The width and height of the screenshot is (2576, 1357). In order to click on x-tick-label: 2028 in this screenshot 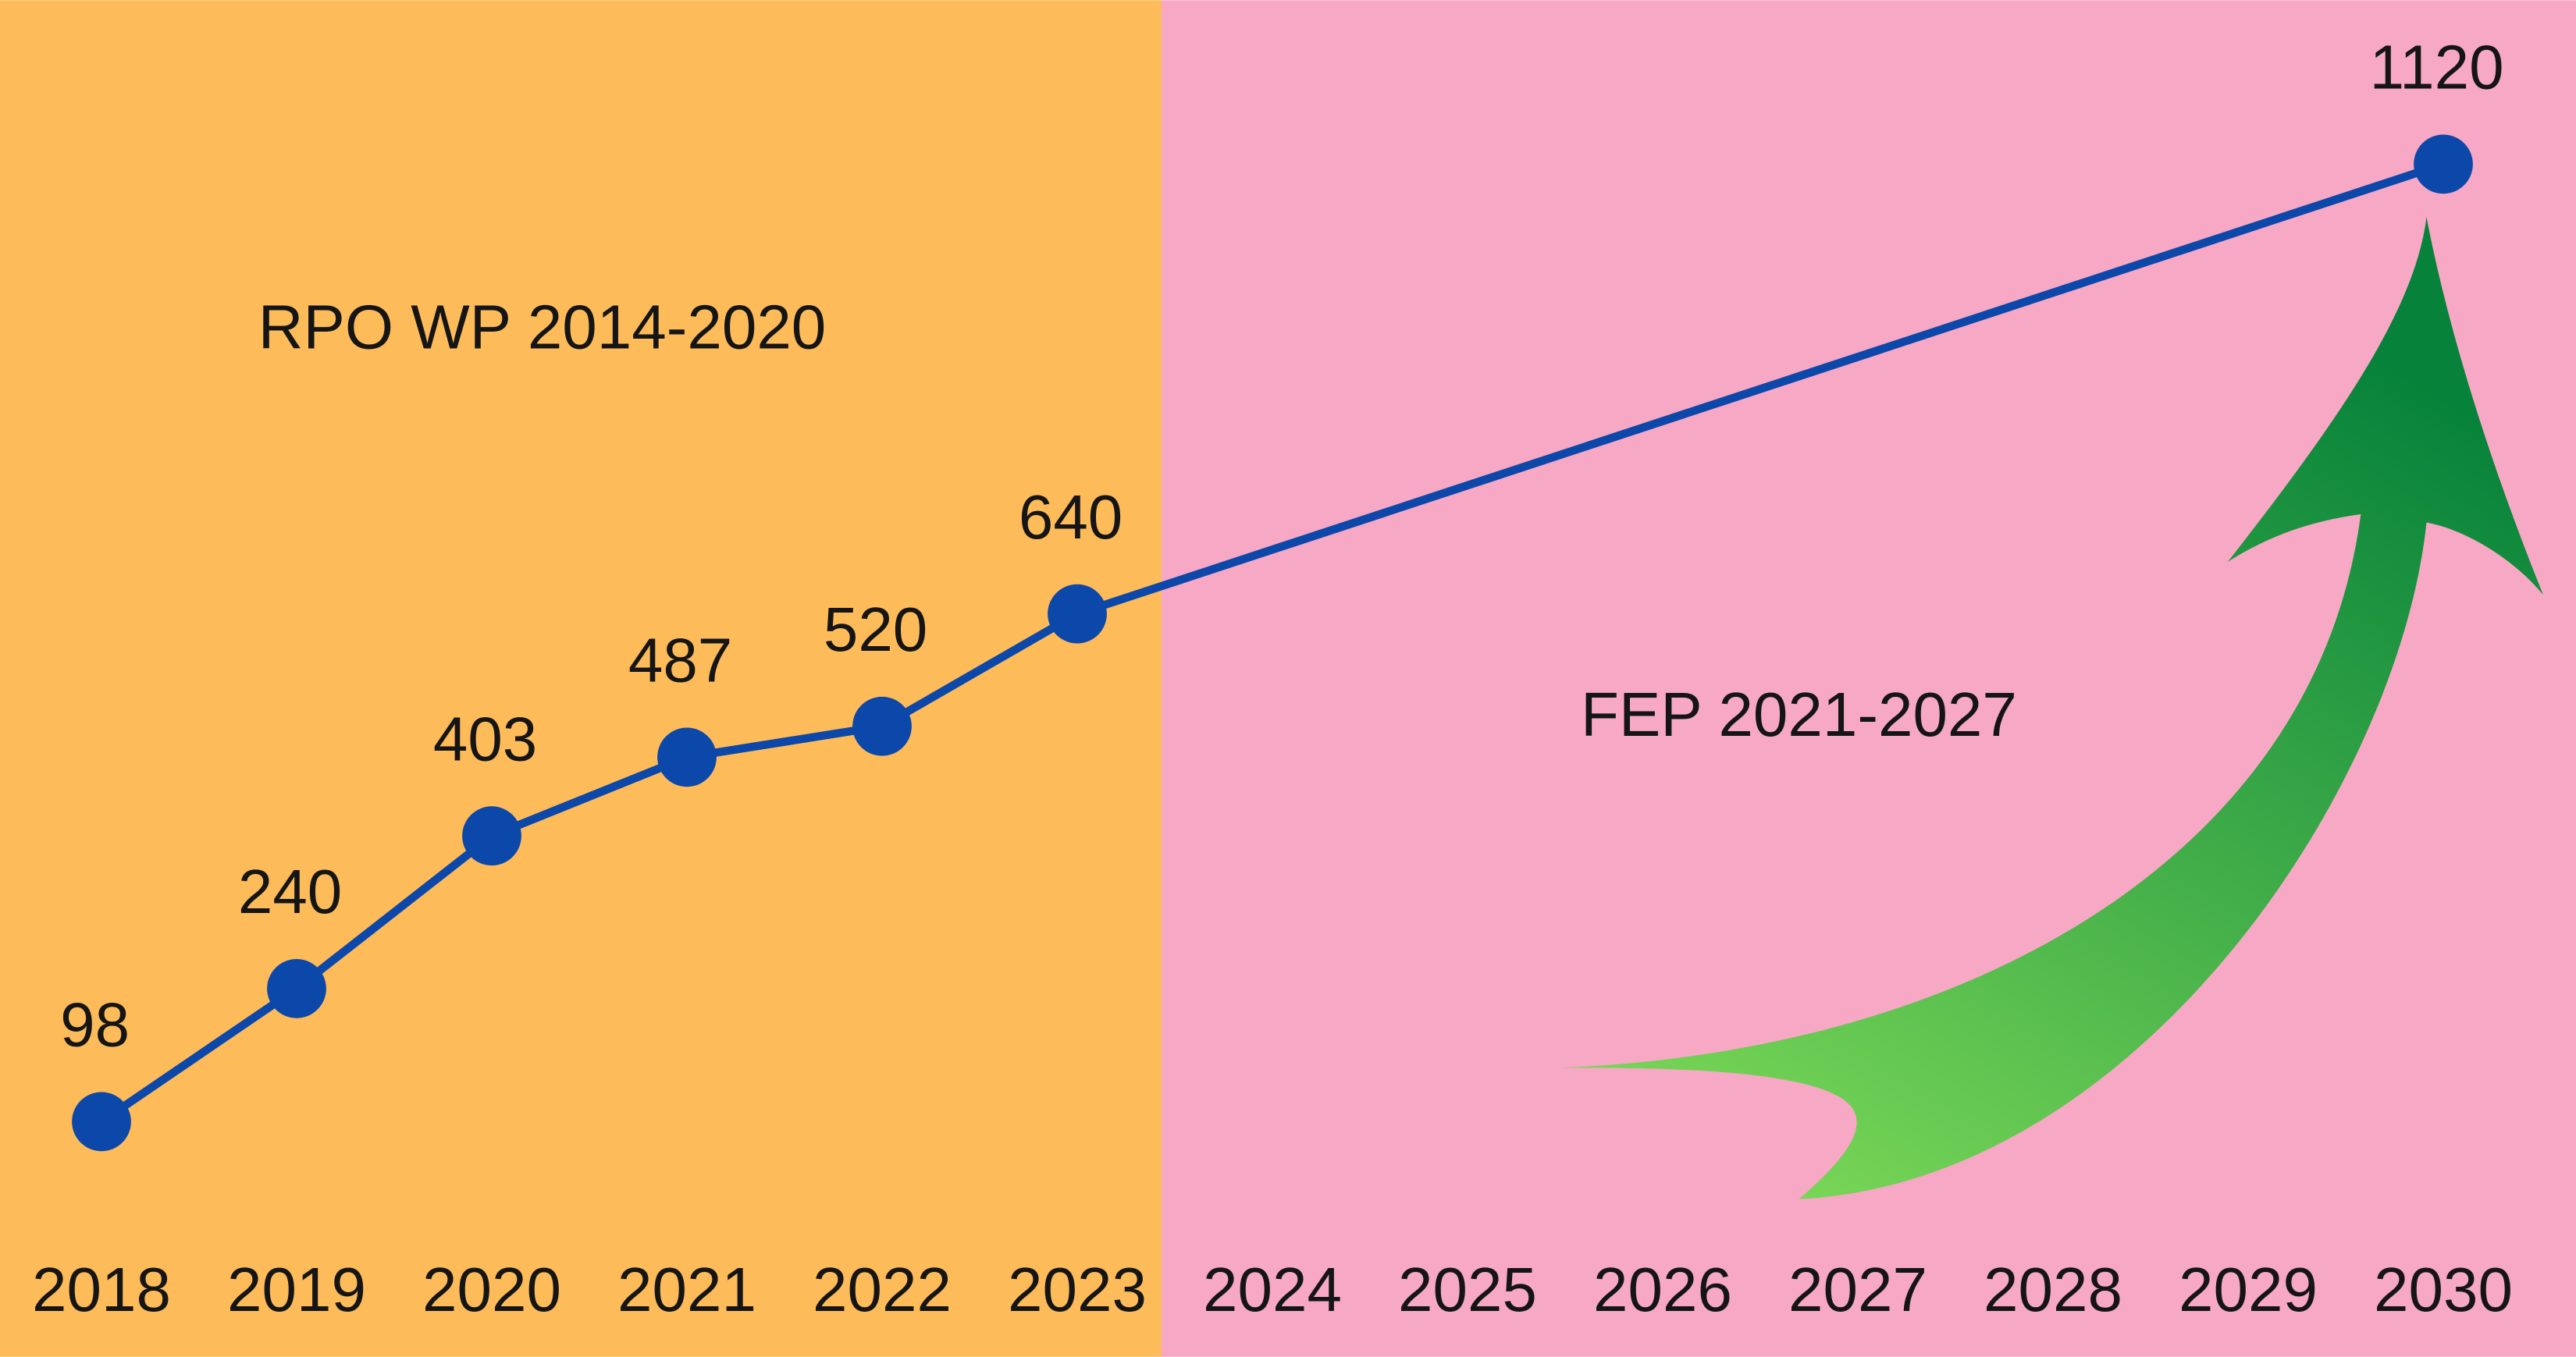, I will do `click(2053, 1289)`.